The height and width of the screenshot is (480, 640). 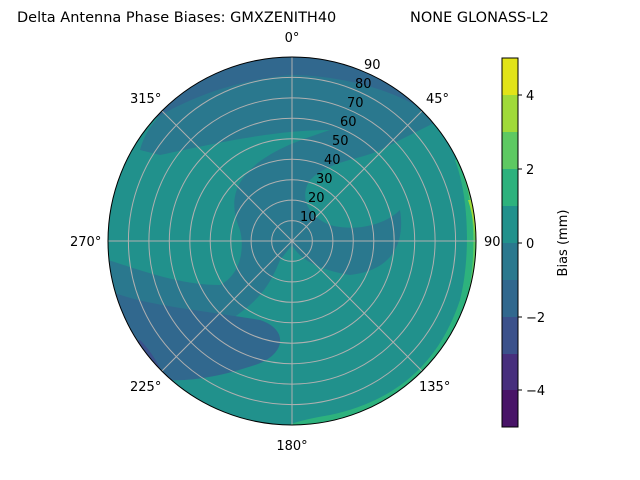 I want to click on svg-text: 270°, so click(x=85, y=242).